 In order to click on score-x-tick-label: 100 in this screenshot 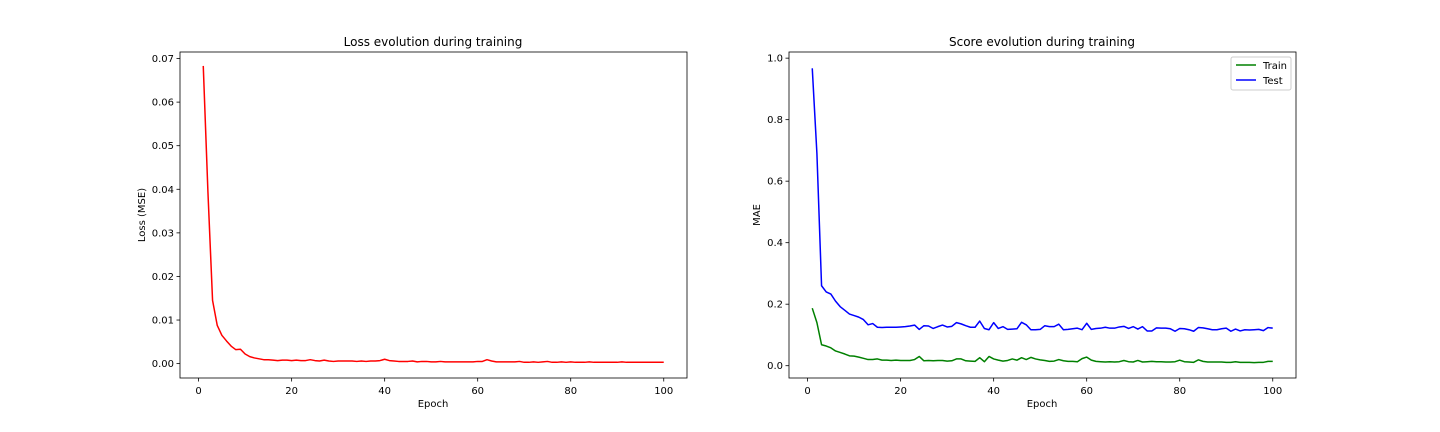, I will do `click(1272, 391)`.